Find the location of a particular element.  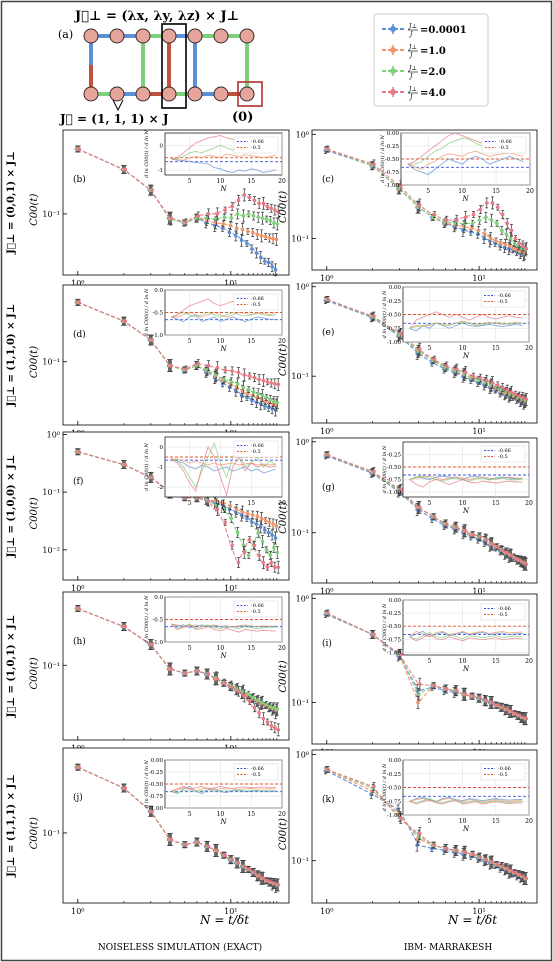

inset-ylabel: d ln C00(t) / d ln N is located at coordinates (146, 619).